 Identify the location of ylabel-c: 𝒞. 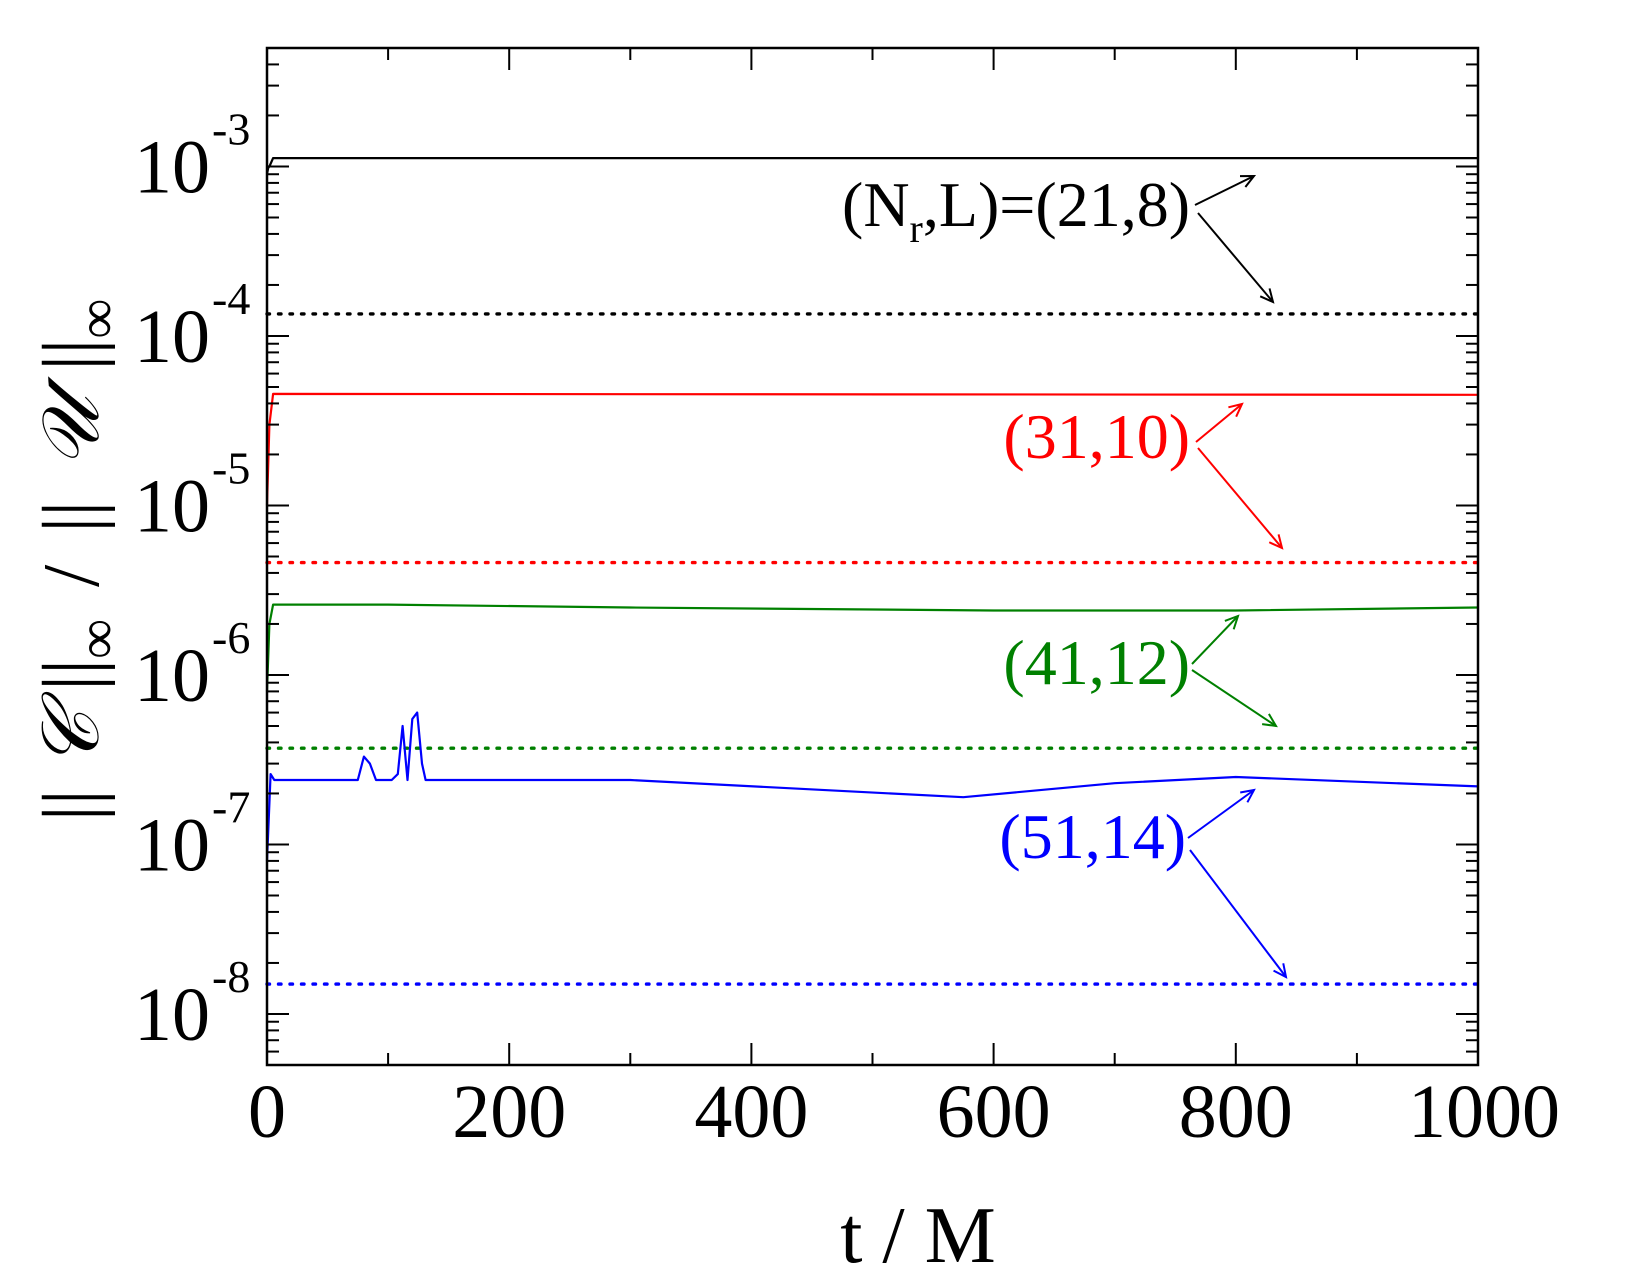
(72, 730).